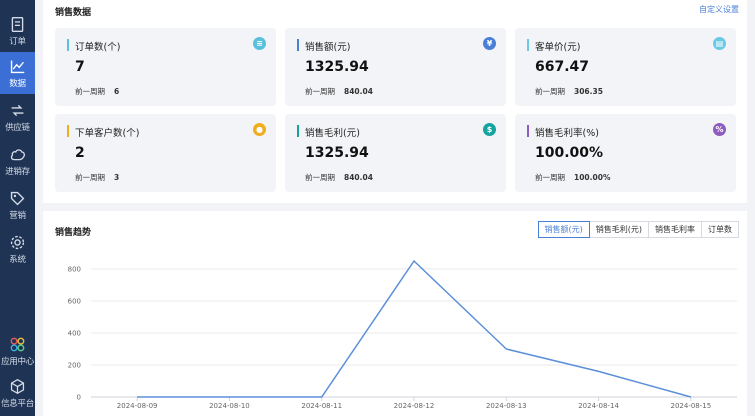 The image size is (755, 416). Describe the element at coordinates (165, 67) in the screenshot. I see `stat-card-order-count: 订单数(个) ≡ 7 前一周期 6` at that location.